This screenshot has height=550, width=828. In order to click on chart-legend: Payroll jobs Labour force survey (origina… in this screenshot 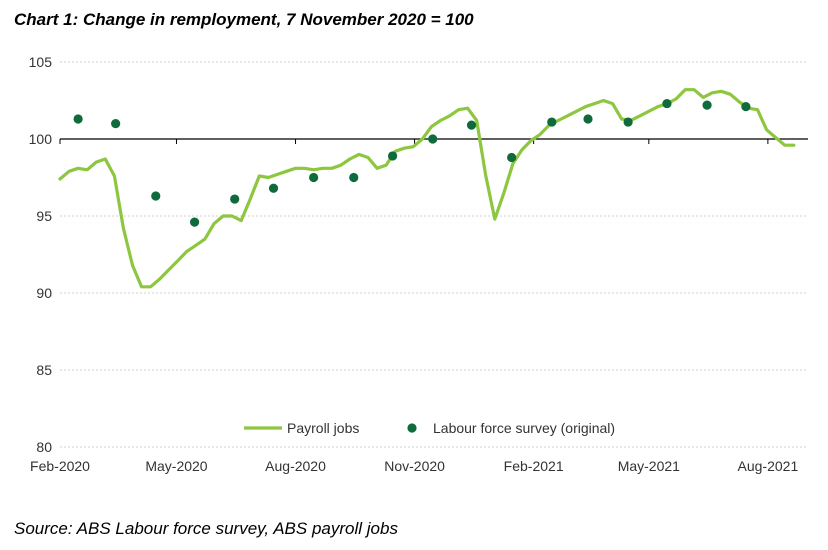, I will do `click(429, 428)`.